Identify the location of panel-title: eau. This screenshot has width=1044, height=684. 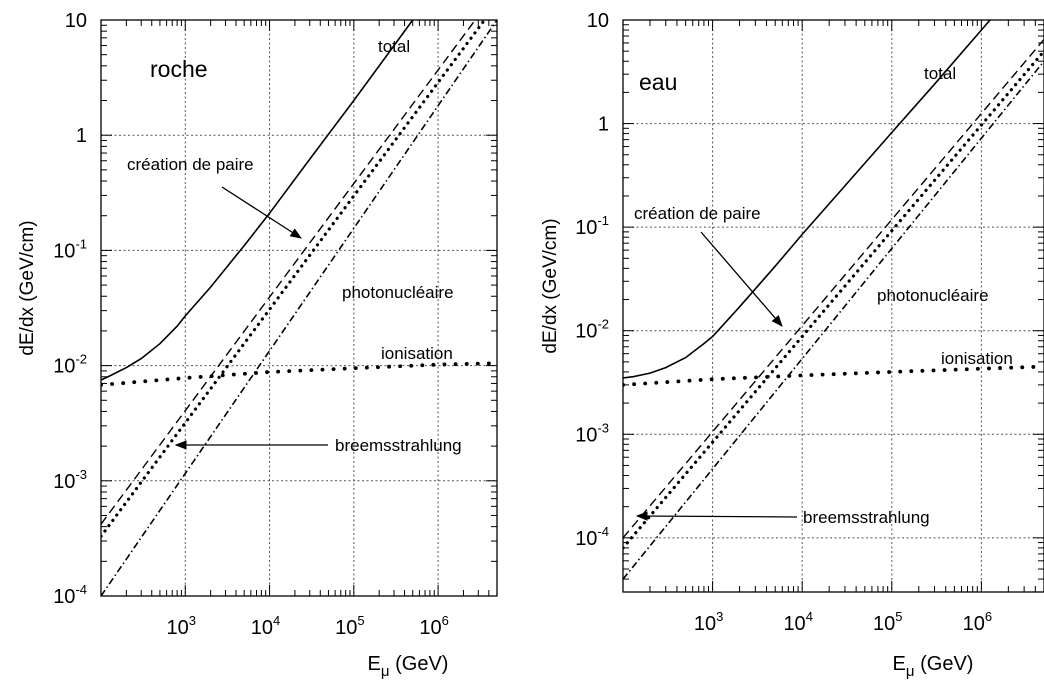
(658, 82).